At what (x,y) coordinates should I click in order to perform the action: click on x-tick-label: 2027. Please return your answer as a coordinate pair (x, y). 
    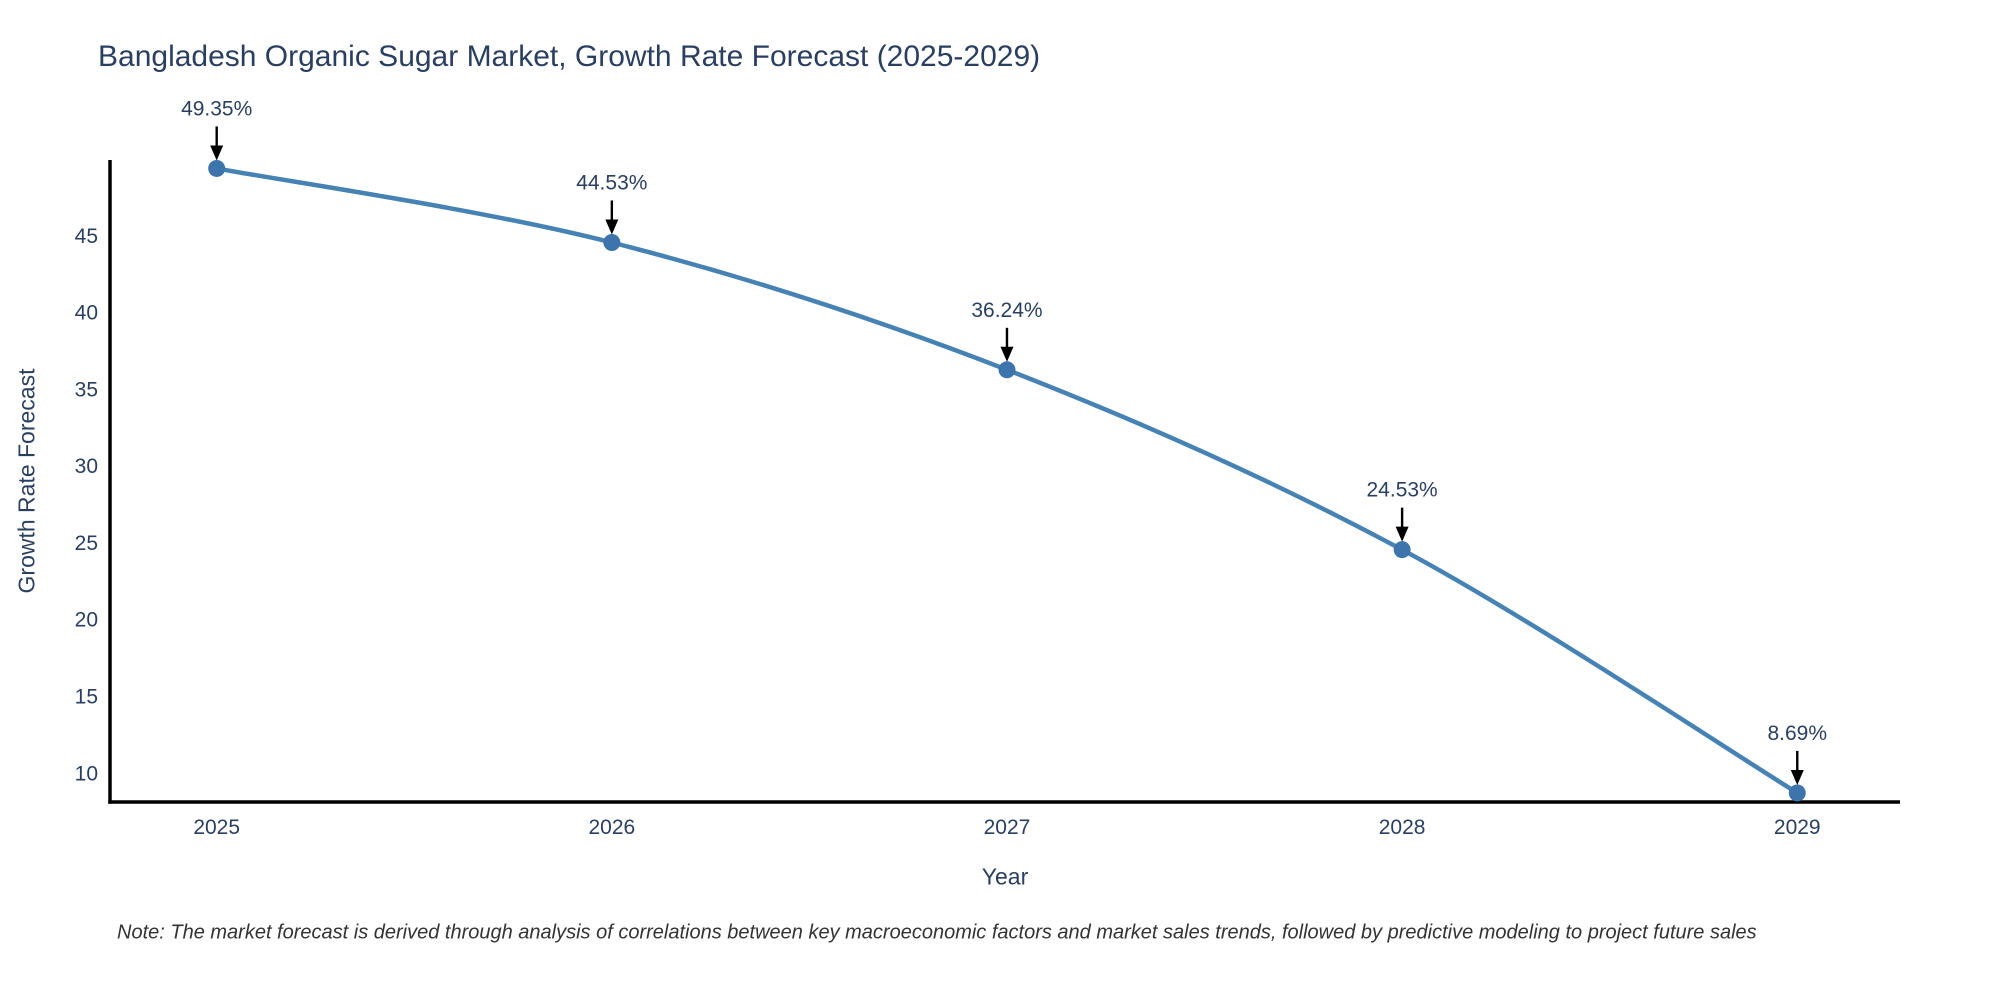
    Looking at the image, I should click on (1007, 827).